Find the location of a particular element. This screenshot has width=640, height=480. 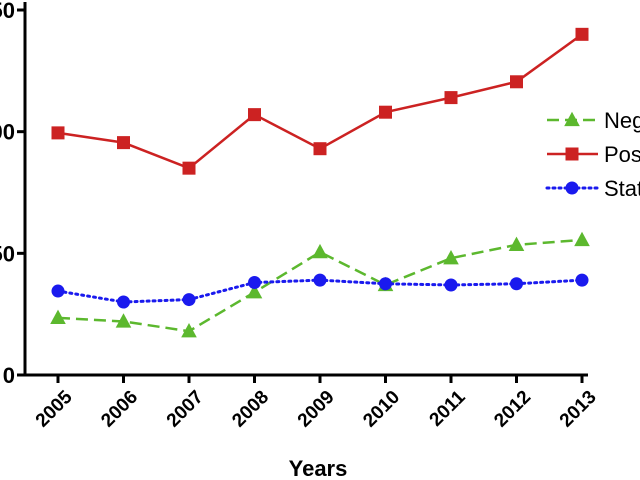

y-tick-label: 50 is located at coordinates (7, 253).